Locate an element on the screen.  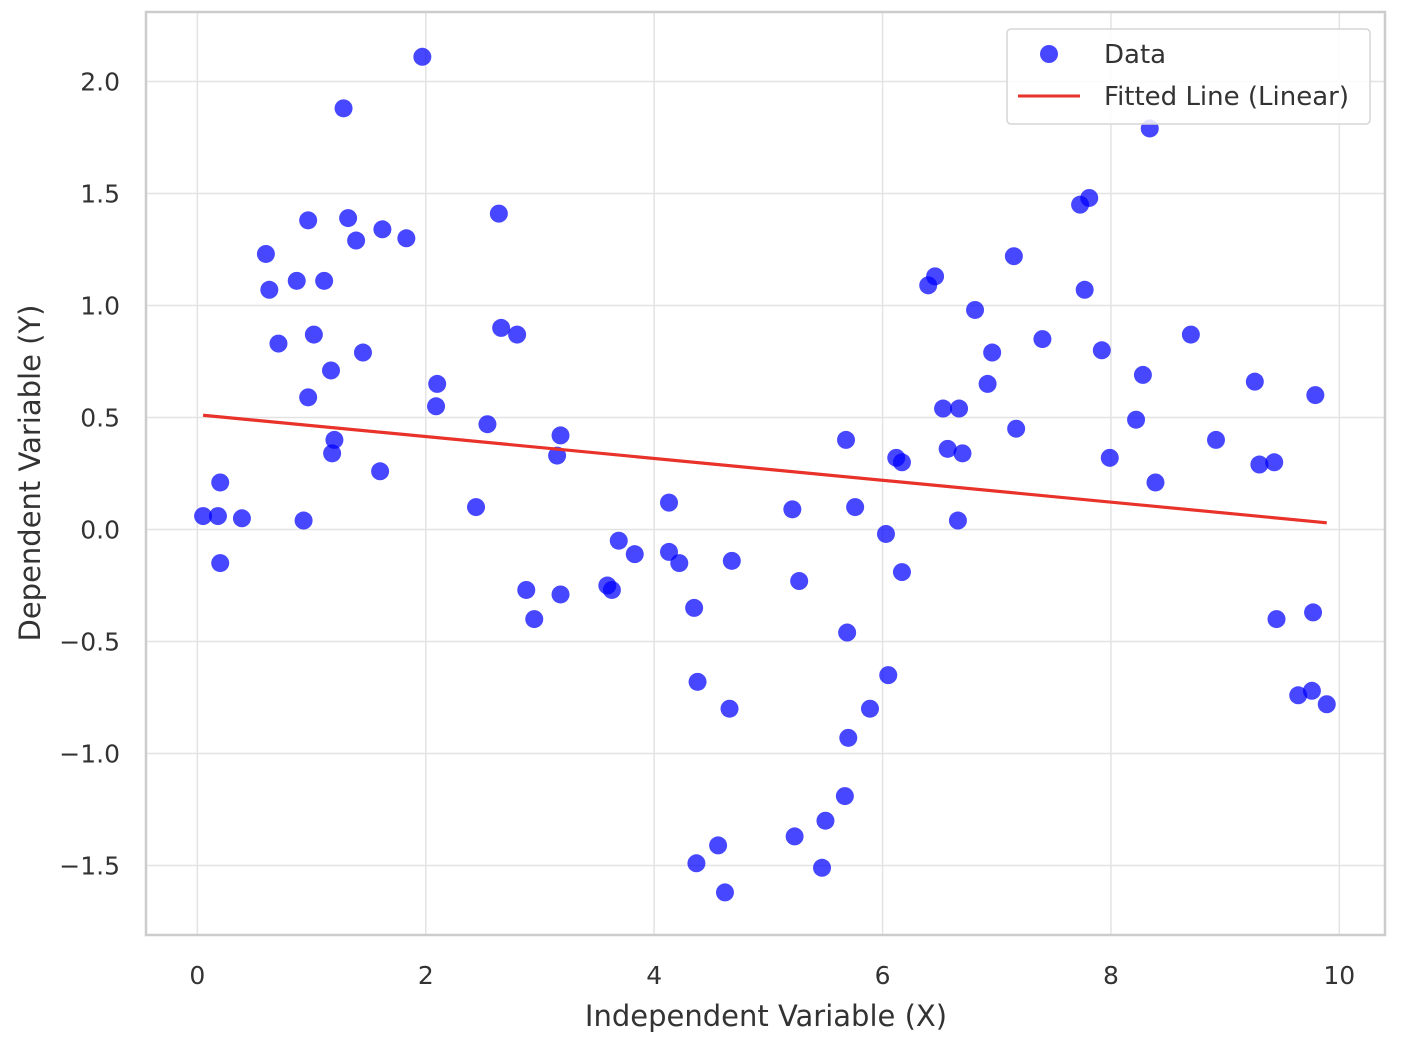
y-tick-label: 0.5 is located at coordinates (100, 417).